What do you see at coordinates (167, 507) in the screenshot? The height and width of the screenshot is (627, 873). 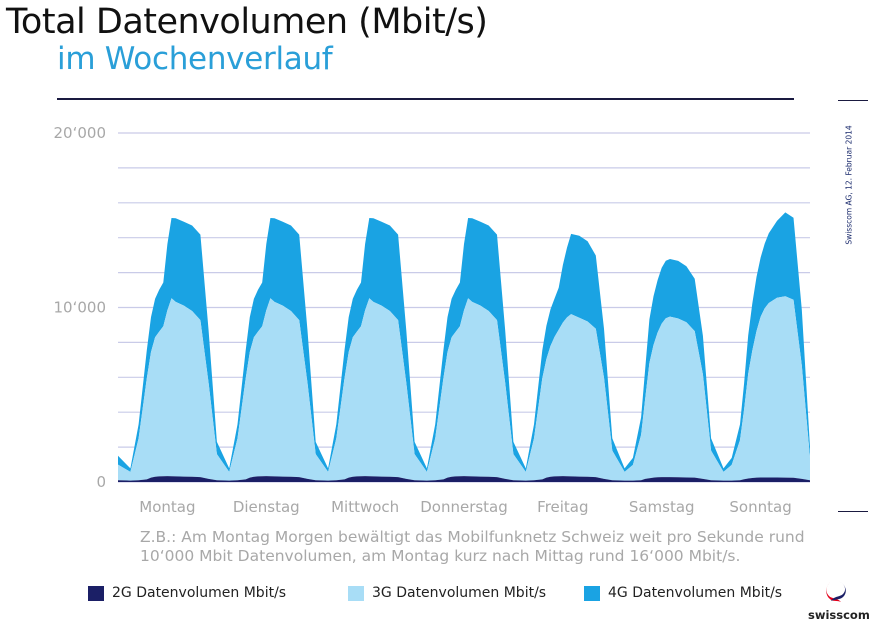 I see `x-tick-label: Montag` at bounding box center [167, 507].